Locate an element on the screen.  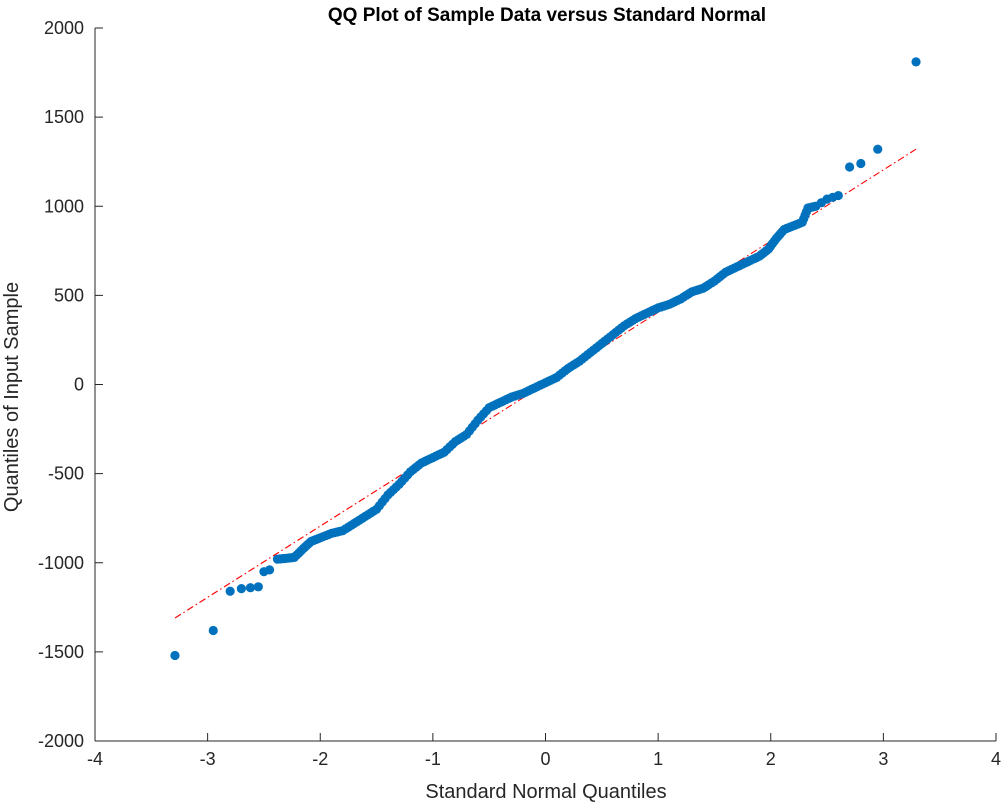
x-tick-label: 0 is located at coordinates (545, 759).